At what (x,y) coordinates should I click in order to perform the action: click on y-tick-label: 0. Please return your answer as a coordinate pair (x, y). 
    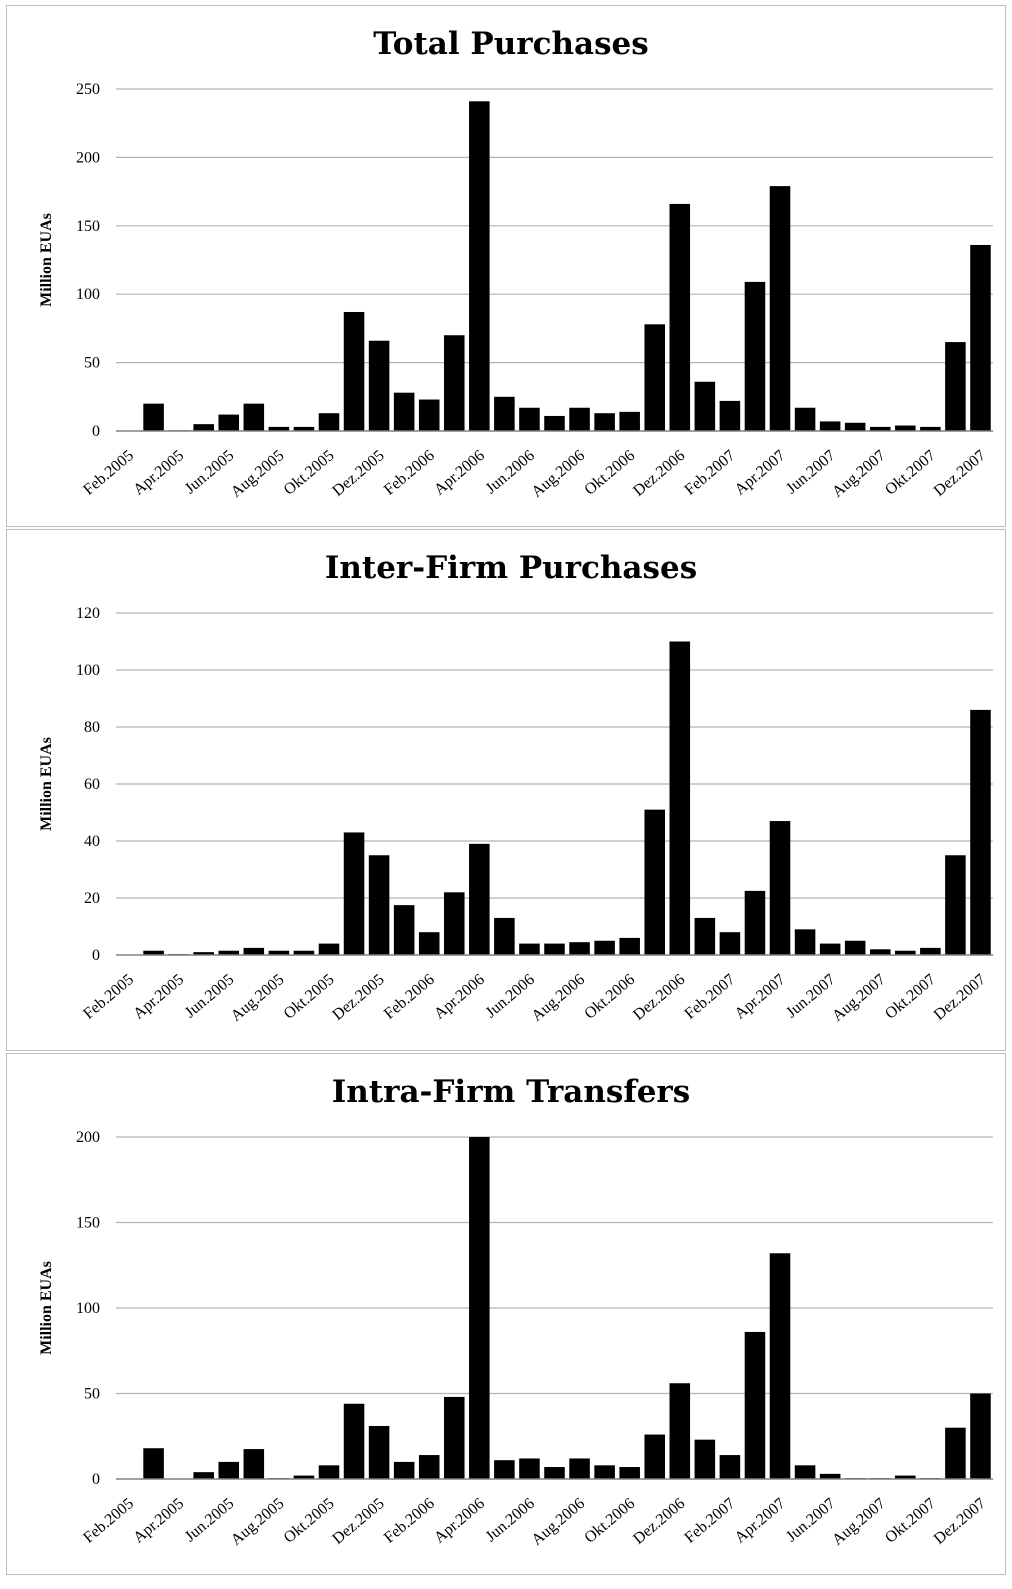
    Looking at the image, I should click on (96, 955).